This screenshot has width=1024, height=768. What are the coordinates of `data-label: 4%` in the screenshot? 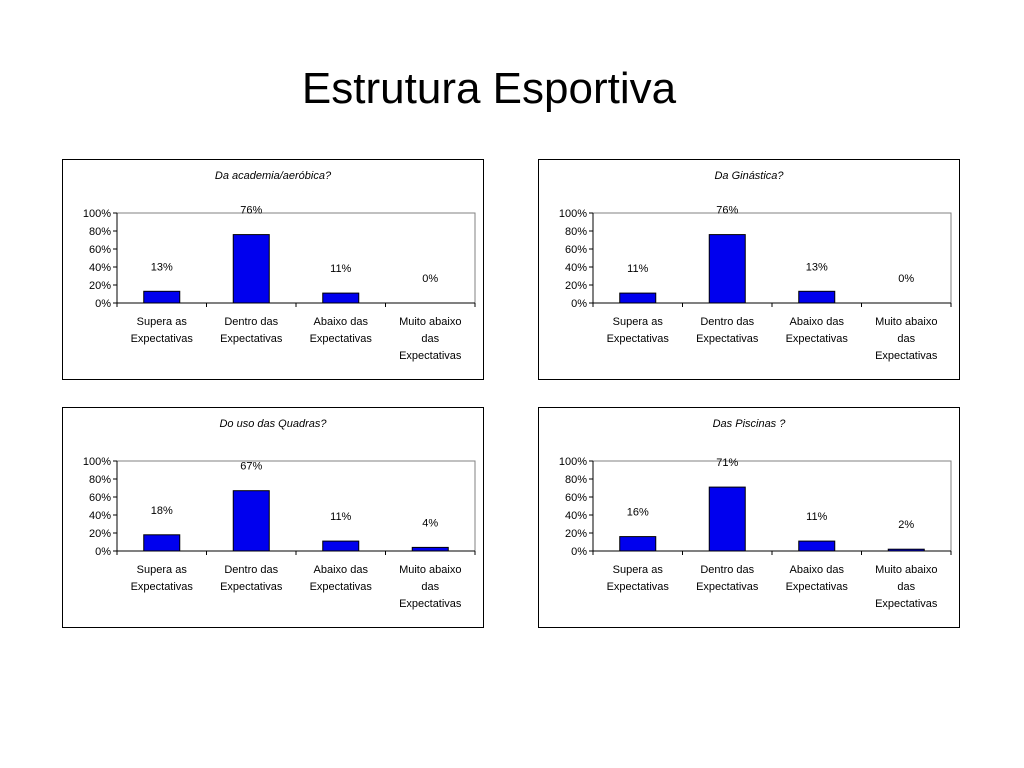 It's located at (430, 523).